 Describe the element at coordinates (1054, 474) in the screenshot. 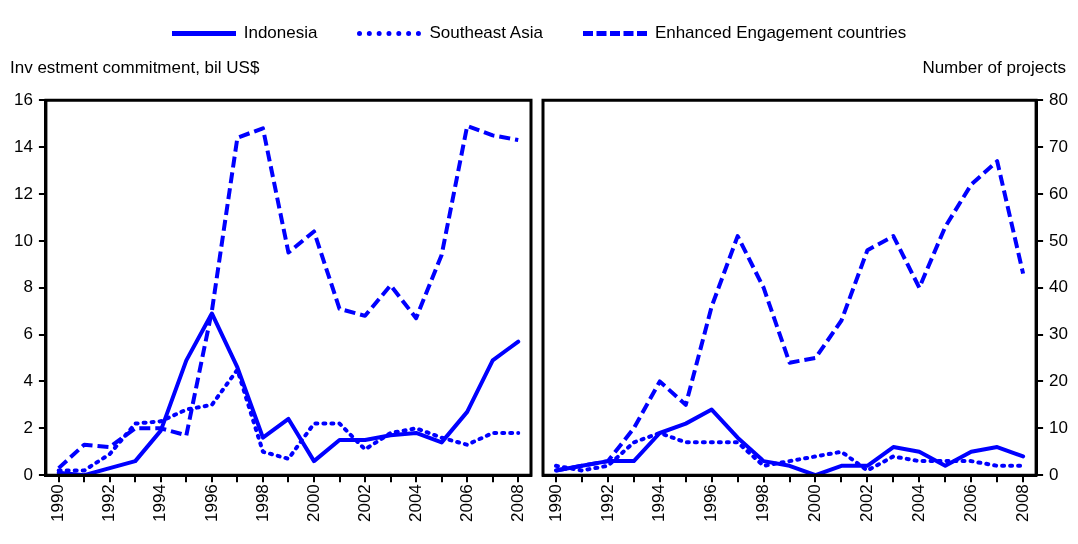

I see `y2-tick-label: 0` at that location.